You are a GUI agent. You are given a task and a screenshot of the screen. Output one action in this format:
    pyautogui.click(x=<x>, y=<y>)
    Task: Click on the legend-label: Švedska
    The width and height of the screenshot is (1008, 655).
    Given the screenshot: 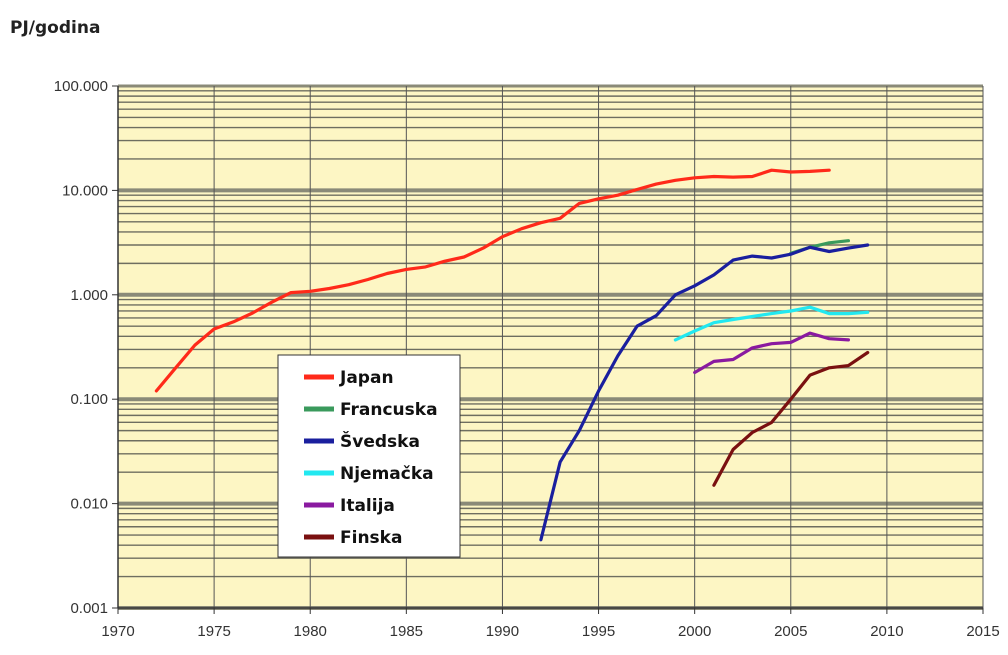 What is the action you would take?
    pyautogui.click(x=380, y=441)
    